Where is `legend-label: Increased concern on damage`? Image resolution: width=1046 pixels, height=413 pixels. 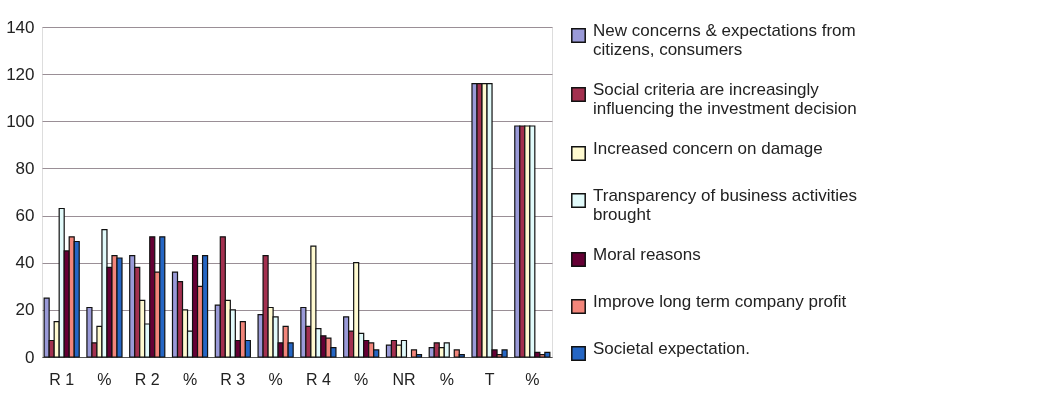 legend-label: Increased concern on damage is located at coordinates (708, 148).